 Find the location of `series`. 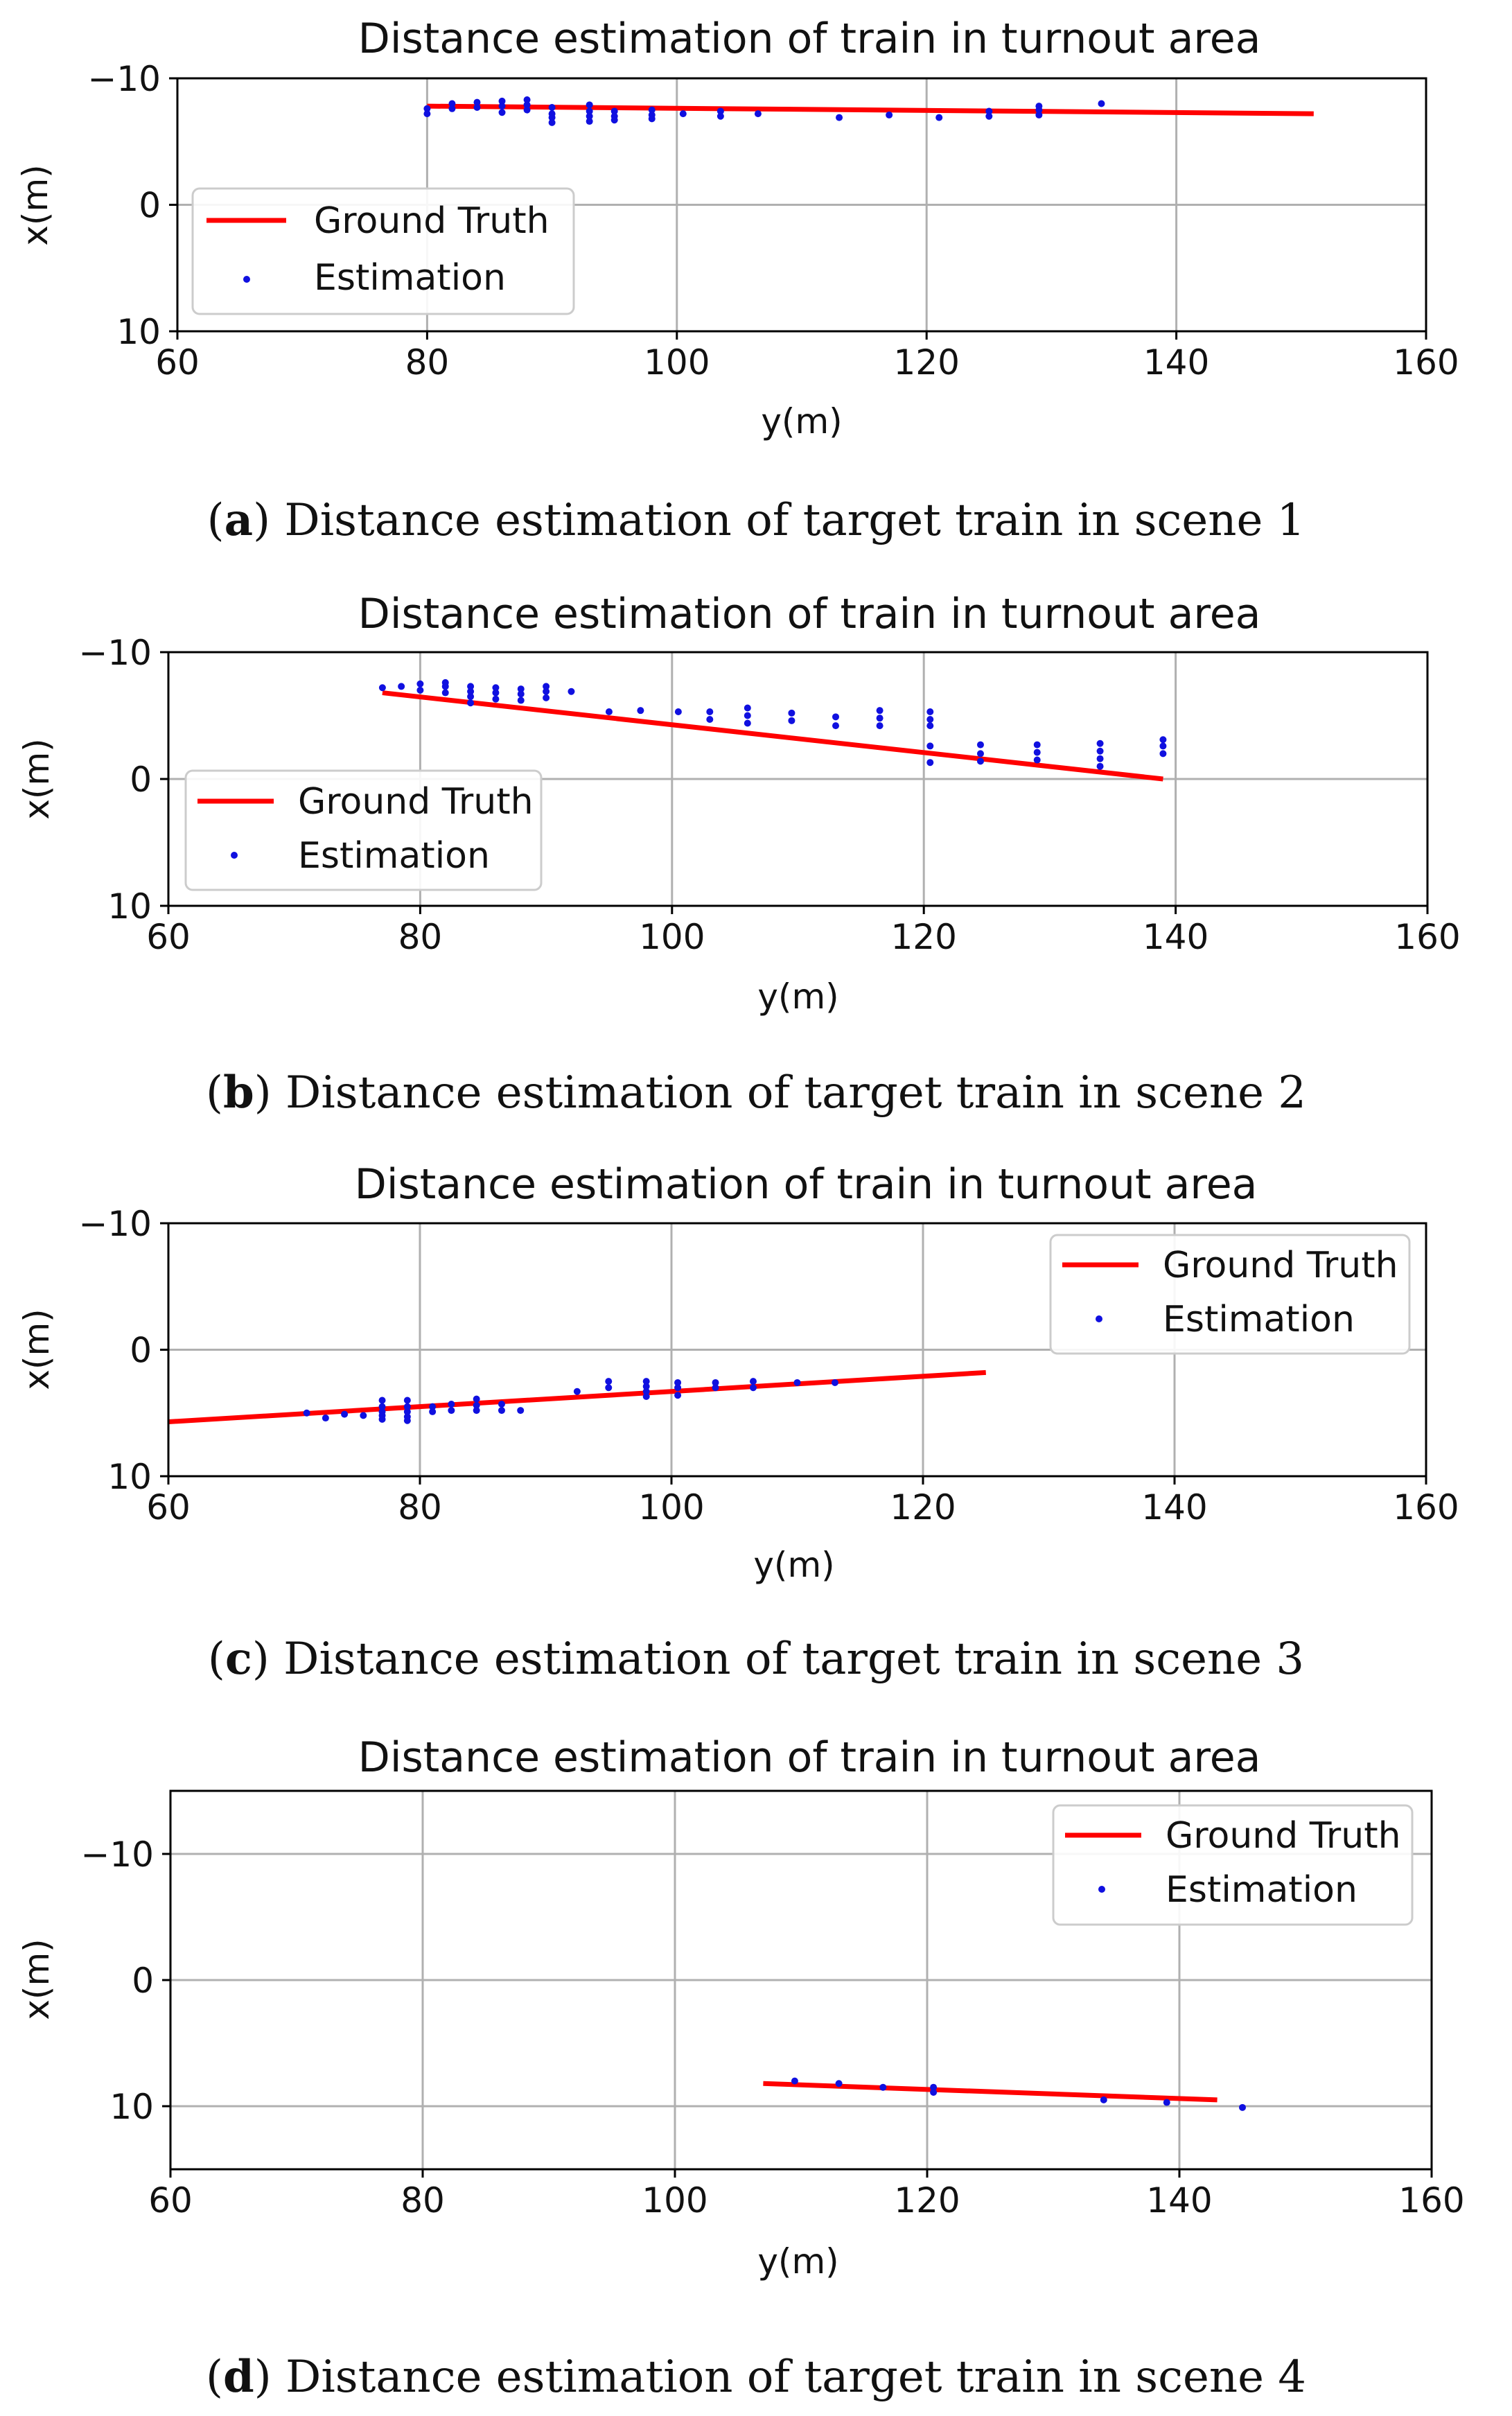

series is located at coordinates (1004, 2094).